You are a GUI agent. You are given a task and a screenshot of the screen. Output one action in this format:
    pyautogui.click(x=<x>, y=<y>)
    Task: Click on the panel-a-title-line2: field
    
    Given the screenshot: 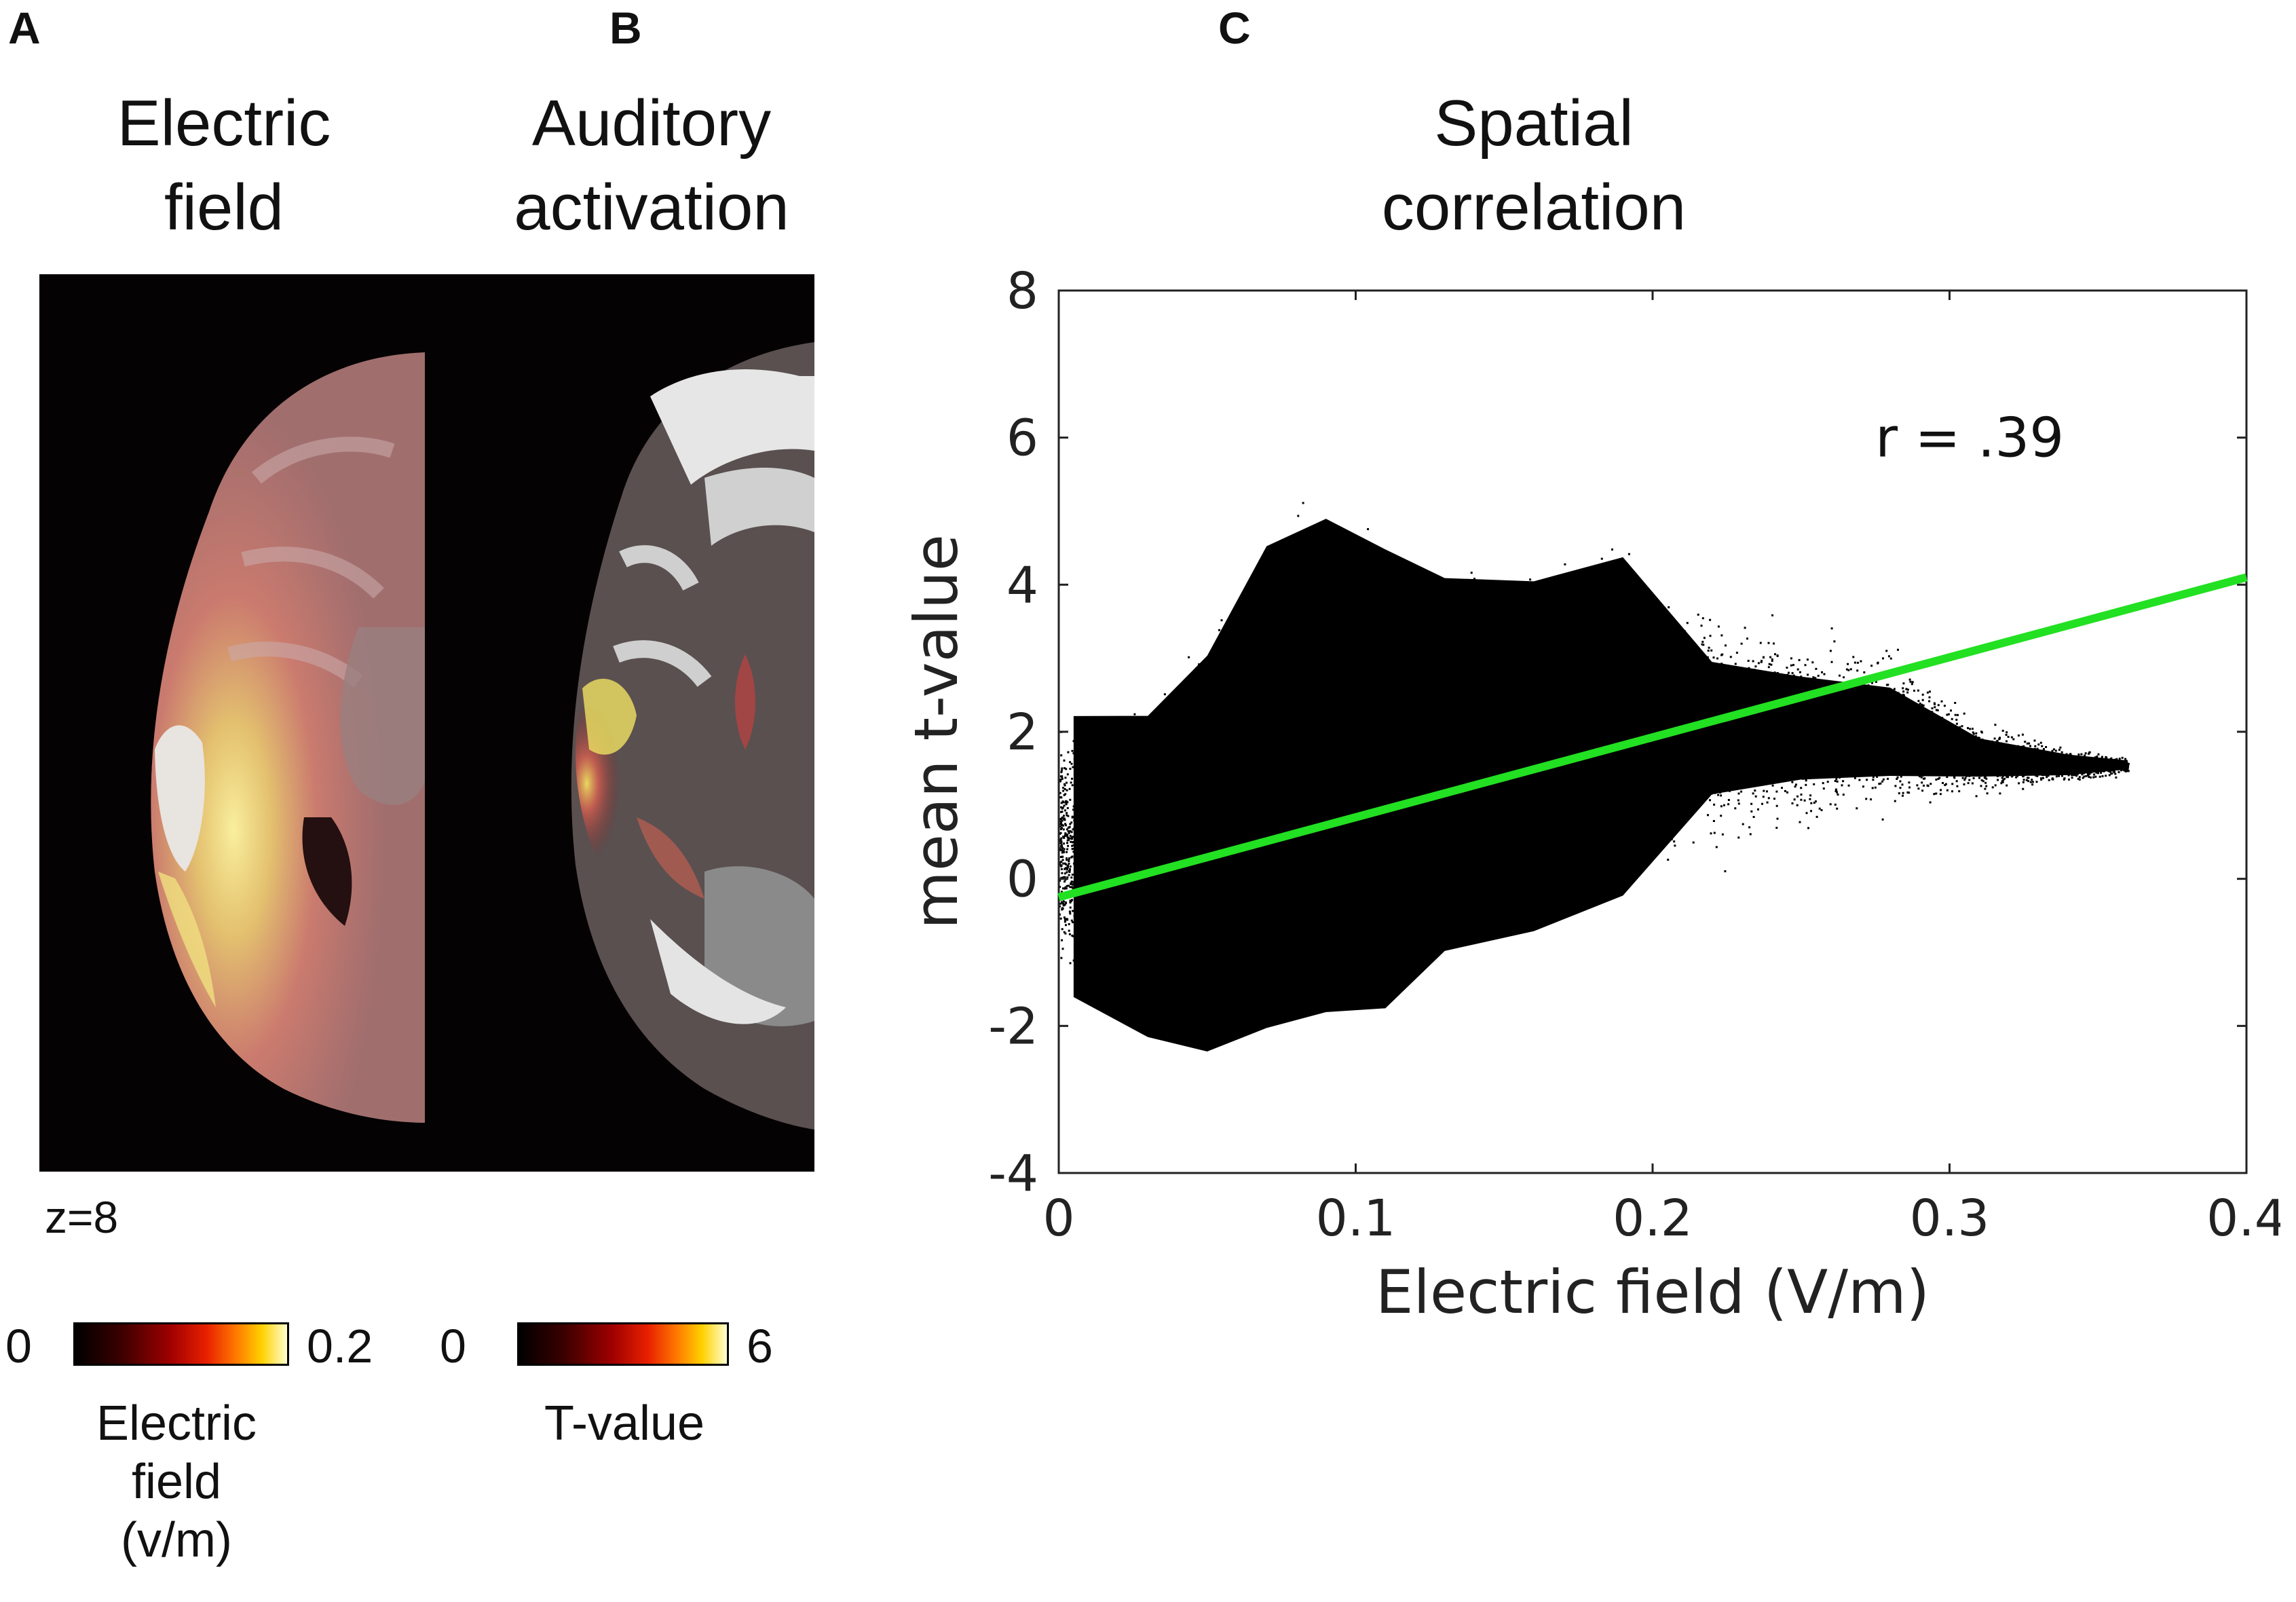 What is the action you would take?
    pyautogui.click(x=224, y=207)
    